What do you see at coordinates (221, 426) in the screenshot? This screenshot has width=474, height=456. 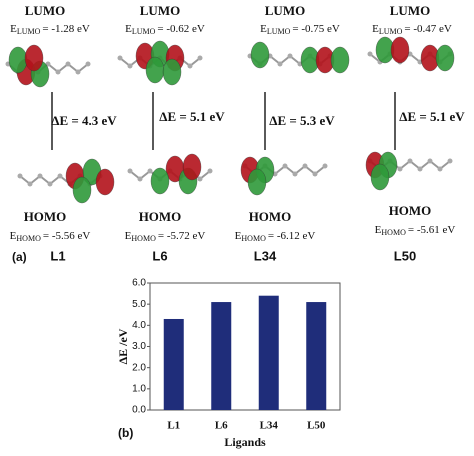 I see `x-tick-label: L6` at bounding box center [221, 426].